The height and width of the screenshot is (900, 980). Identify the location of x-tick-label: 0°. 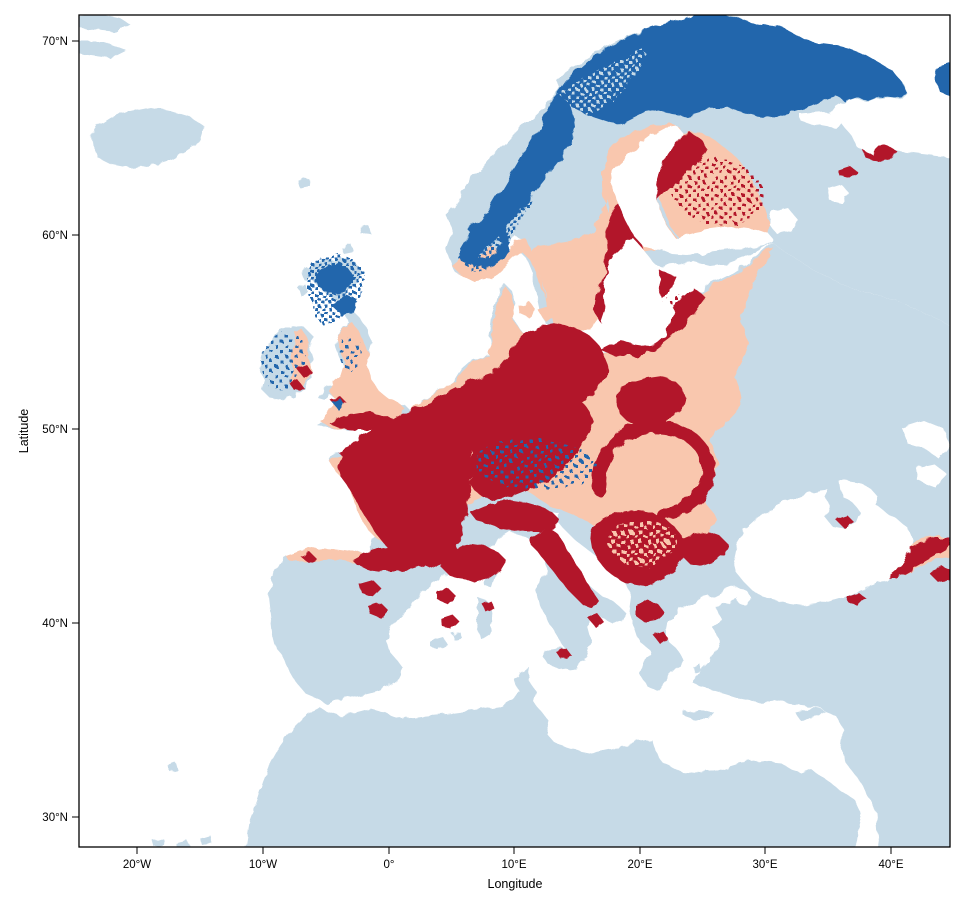
(389, 865).